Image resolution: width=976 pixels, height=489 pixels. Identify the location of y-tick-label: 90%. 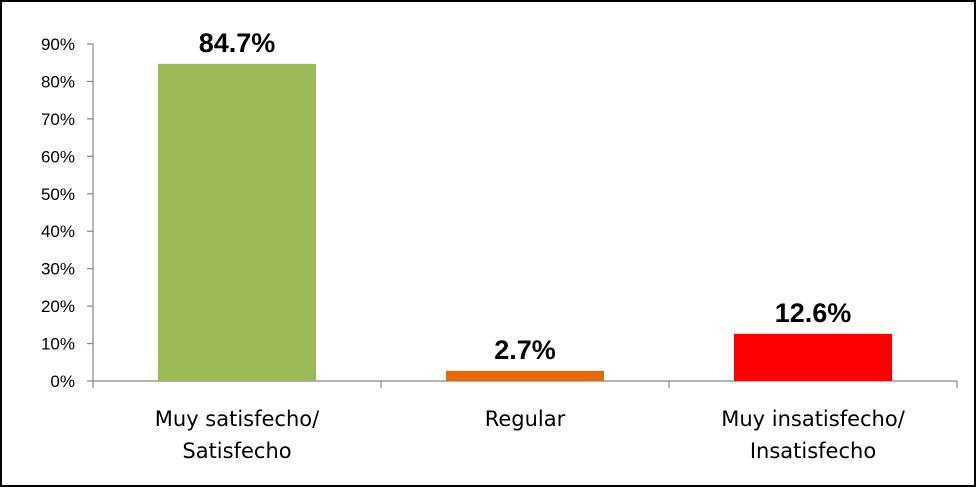
(58, 44).